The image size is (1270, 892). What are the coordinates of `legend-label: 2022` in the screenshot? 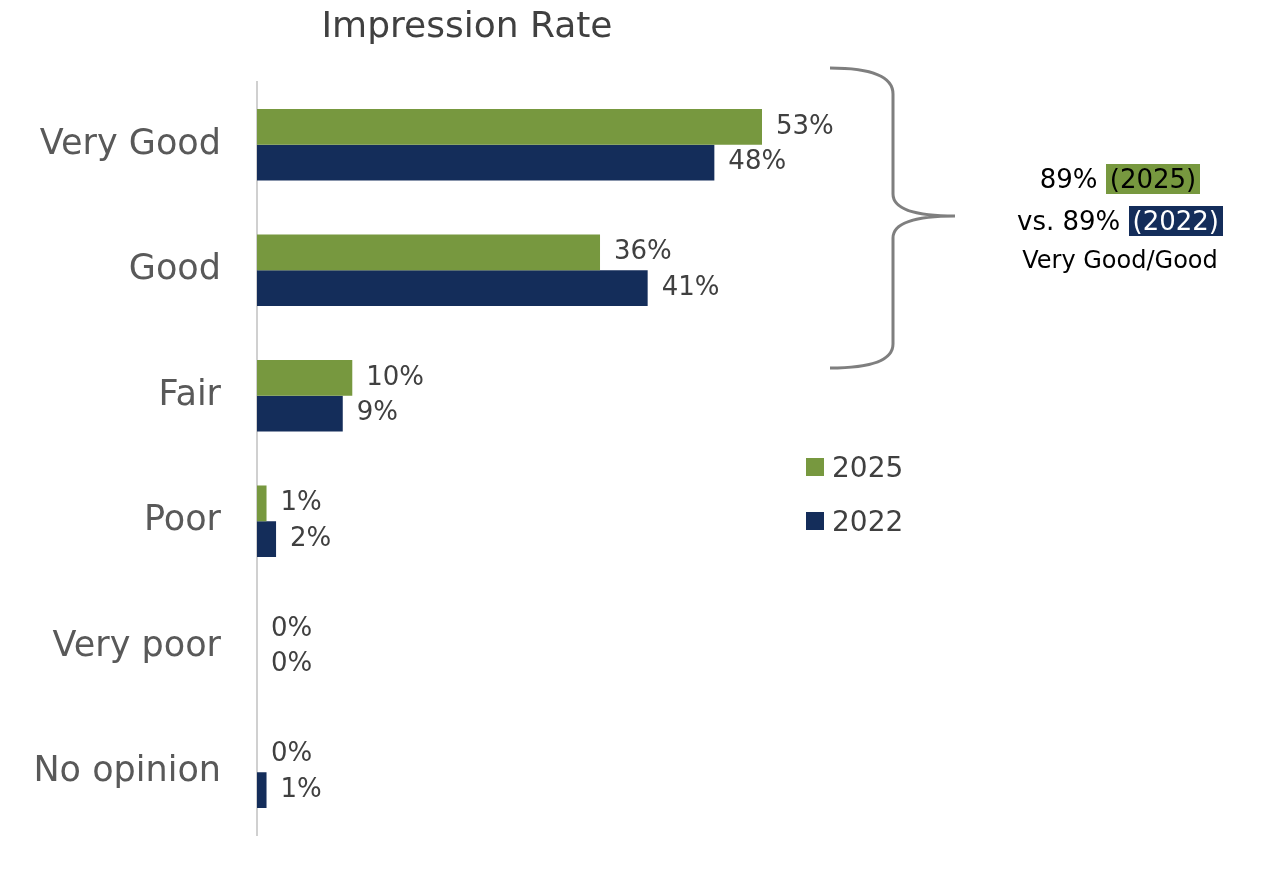 It's located at (868, 521).